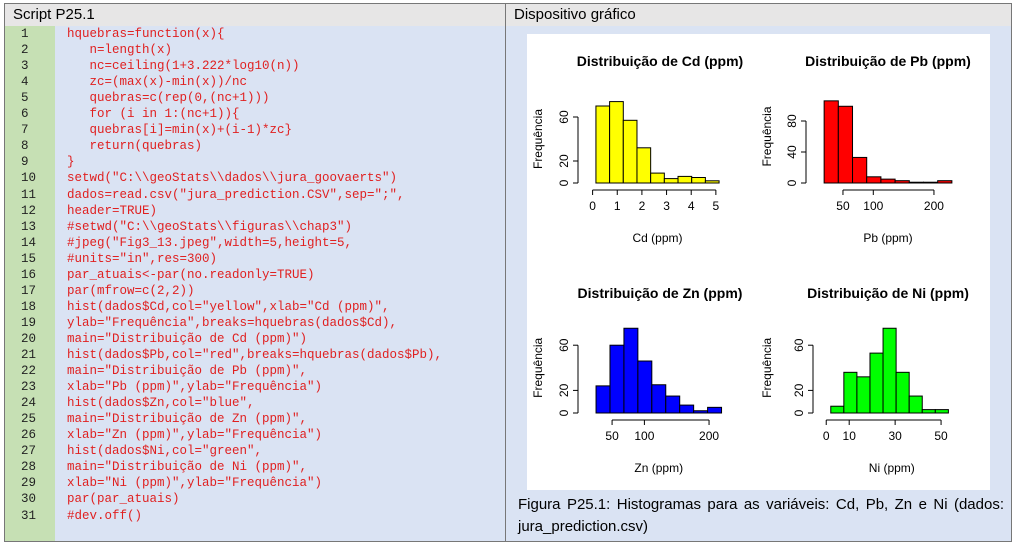  Describe the element at coordinates (660, 61) in the screenshot. I see `chart-title: Distribuição de Cd (ppm)` at that location.